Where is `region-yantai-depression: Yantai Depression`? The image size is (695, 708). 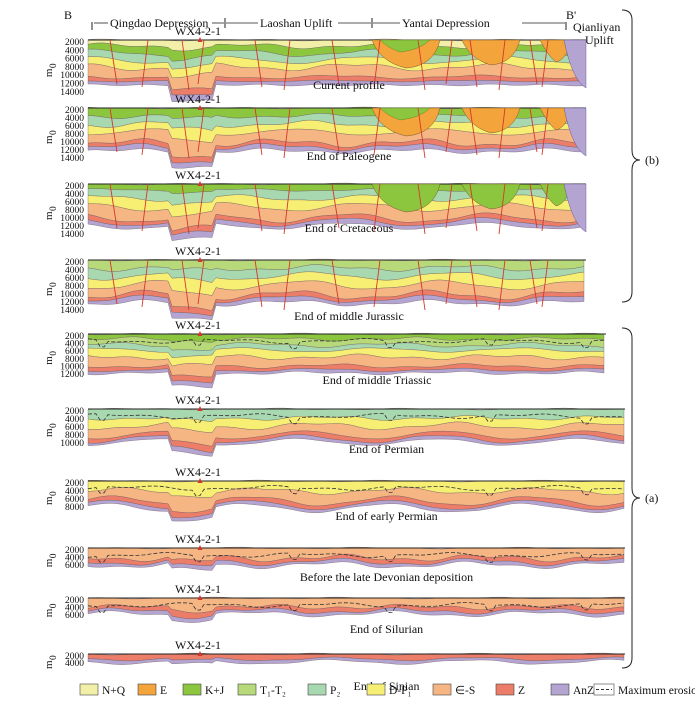 region-yantai-depression: Yantai Depression is located at coordinates (446, 23).